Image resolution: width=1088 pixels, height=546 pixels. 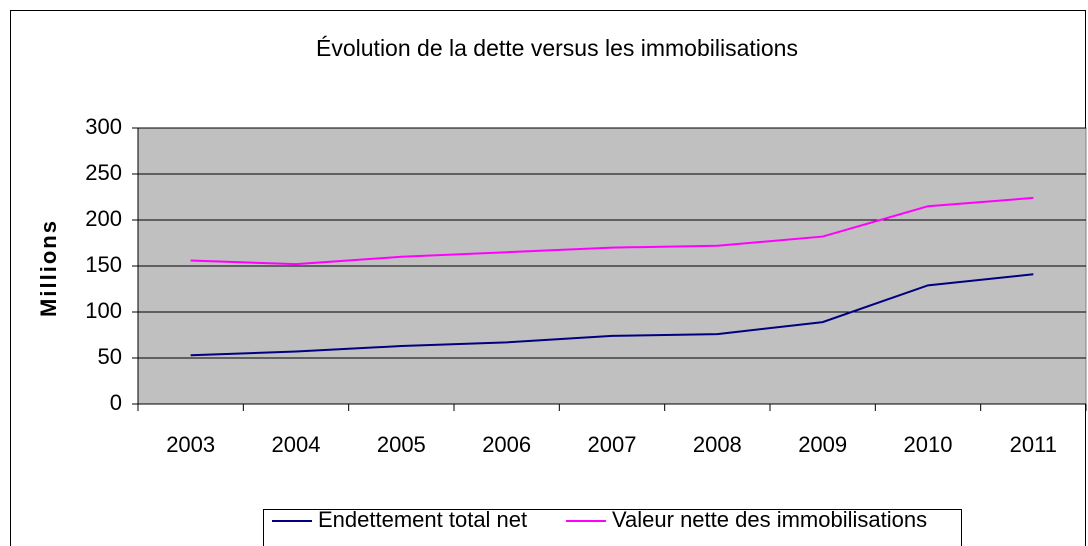 What do you see at coordinates (48, 268) in the screenshot?
I see `y-axis-label: Millions` at bounding box center [48, 268].